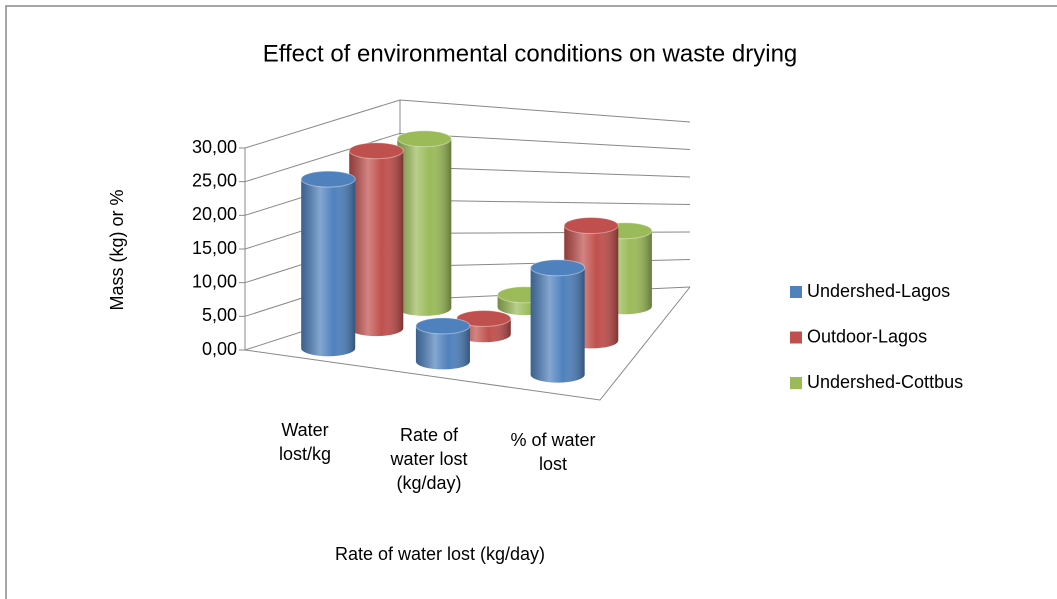 This screenshot has height=599, width=1057. I want to click on x-tick-label: Rate of water lost (kg/day), so click(429, 459).